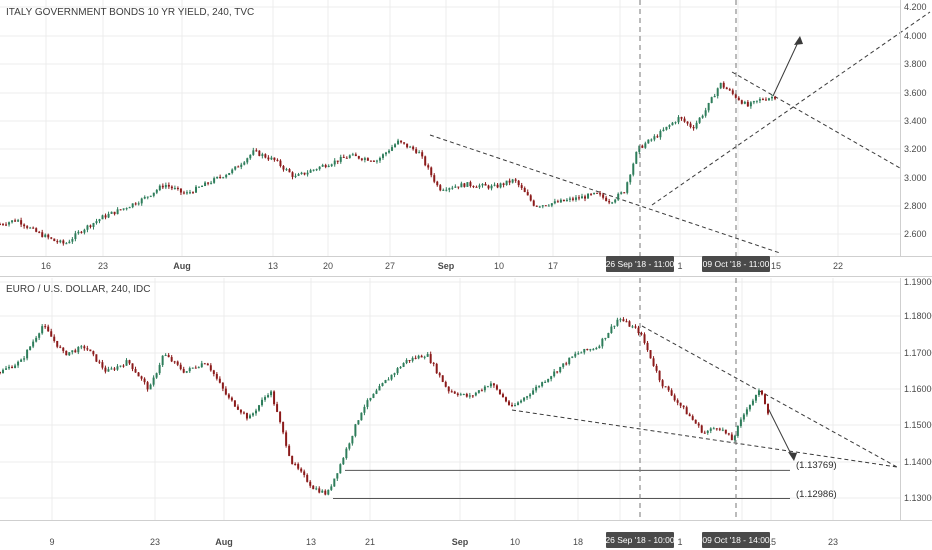  I want to click on x-tick-label: 15, so click(776, 266).